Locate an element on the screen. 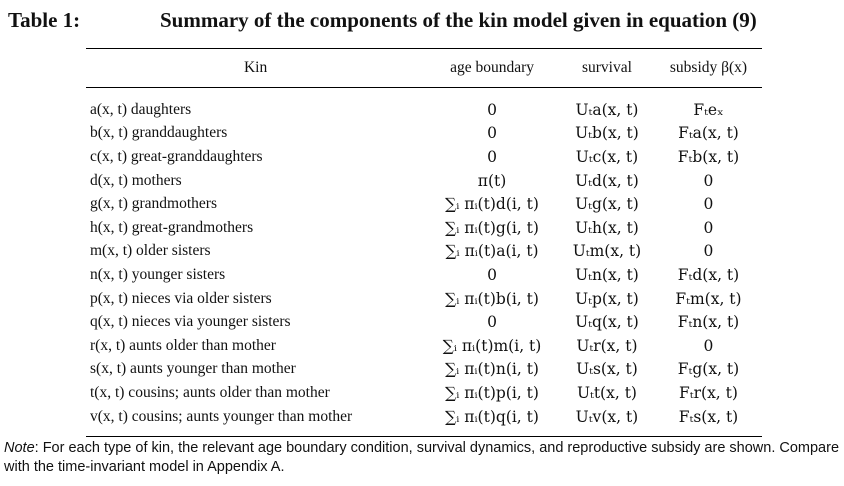 This screenshot has width=844, height=486. cell-kin: p(x, t) nieces via older sisters is located at coordinates (181, 298).